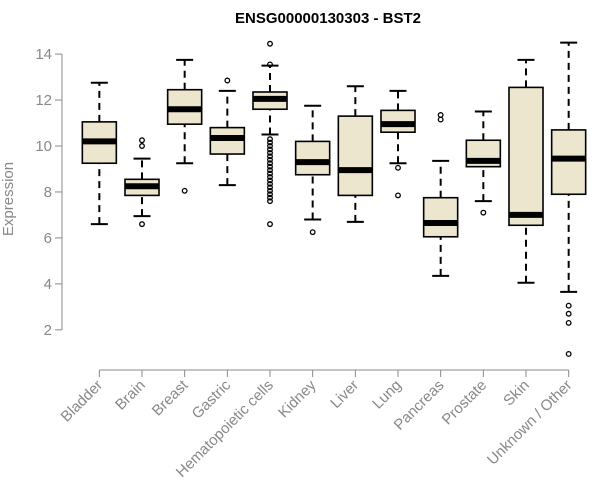 This screenshot has height=500, width=600. I want to click on y-tick-label: 4, so click(48, 284).